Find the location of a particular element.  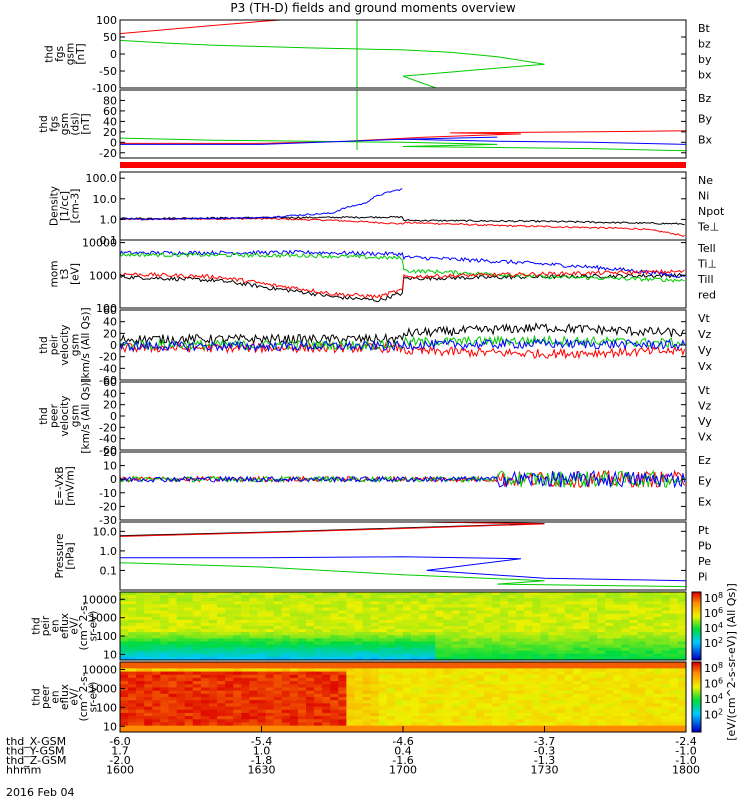

colorbar-tick-0-1: 106 is located at coordinates (713, 613).